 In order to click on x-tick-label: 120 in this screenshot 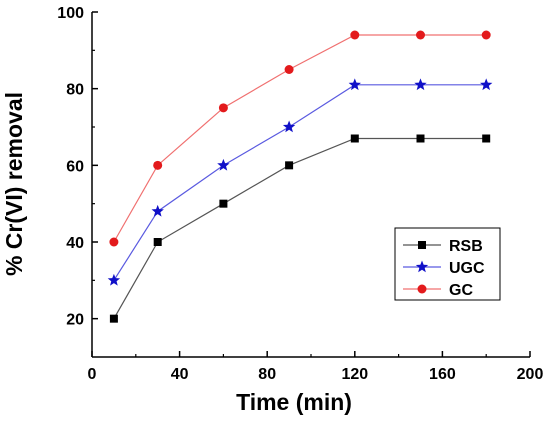, I will do `click(354, 374)`.